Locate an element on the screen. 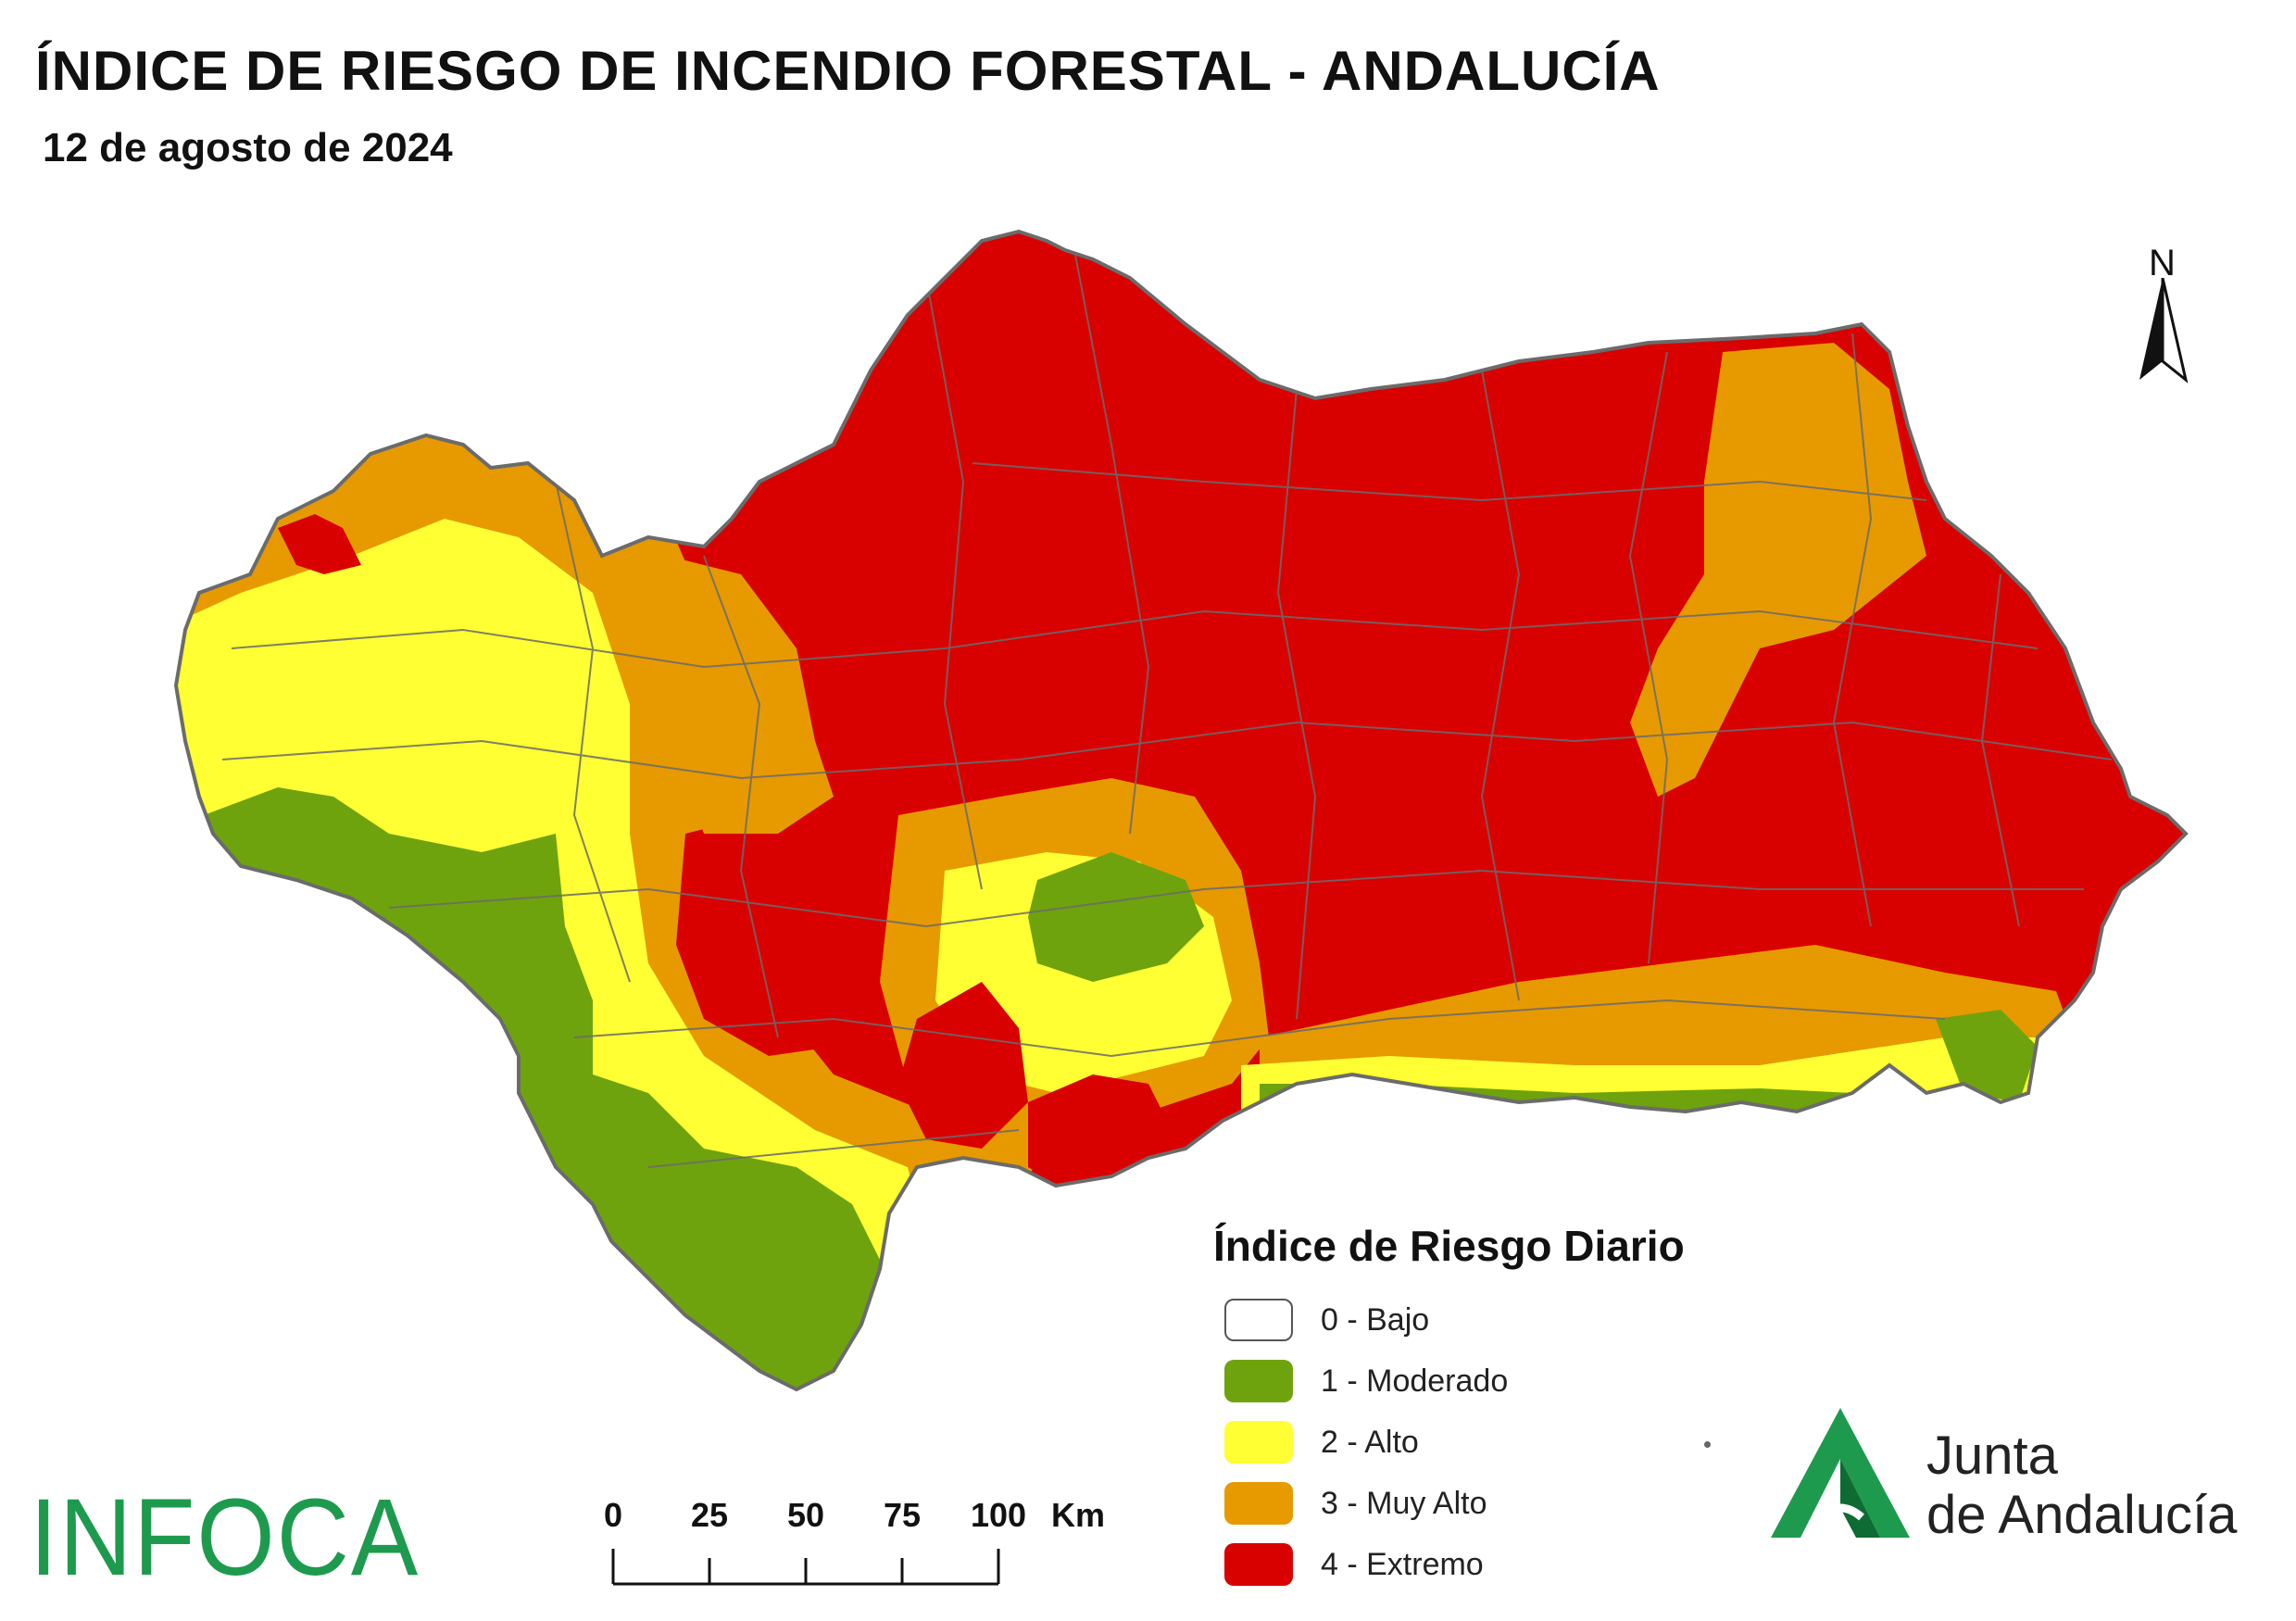  legend-label-moderado: 1 - Moderado is located at coordinates (1415, 1381).